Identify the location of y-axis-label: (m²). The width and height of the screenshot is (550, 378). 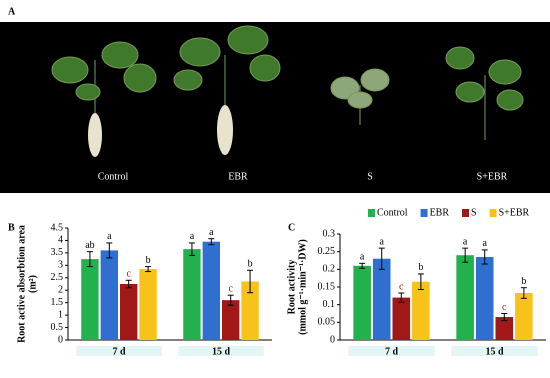
(32, 284).